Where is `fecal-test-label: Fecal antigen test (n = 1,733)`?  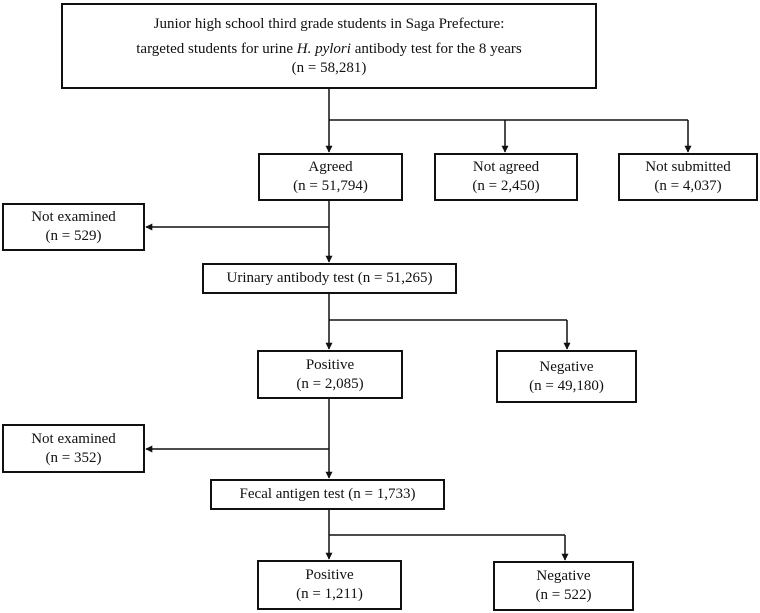 fecal-test-label: Fecal antigen test (n = 1,733) is located at coordinates (327, 494).